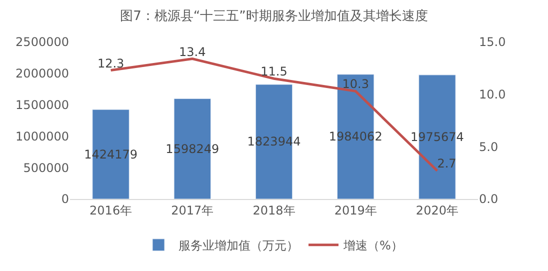  I want to click on data-label: 11.5, so click(274, 71).